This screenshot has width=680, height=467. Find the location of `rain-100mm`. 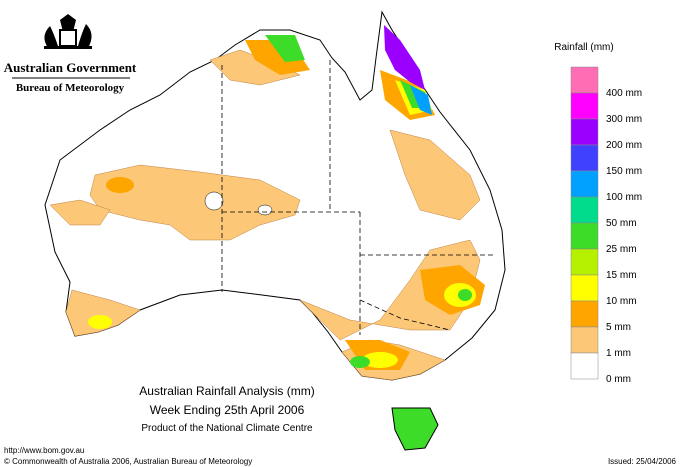

rain-100mm is located at coordinates (421, 100).